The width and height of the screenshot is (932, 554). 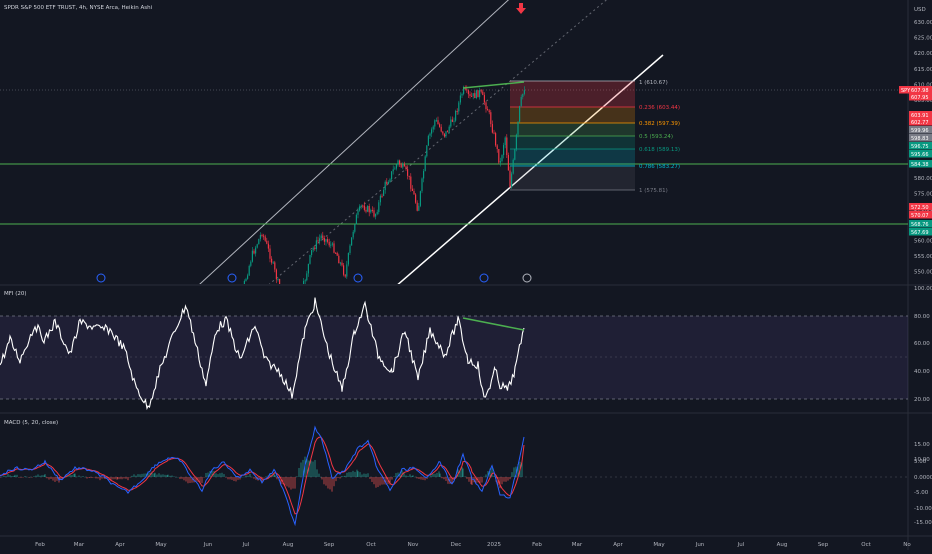 What do you see at coordinates (262, 354) in the screenshot?
I see `mfi-line` at bounding box center [262, 354].